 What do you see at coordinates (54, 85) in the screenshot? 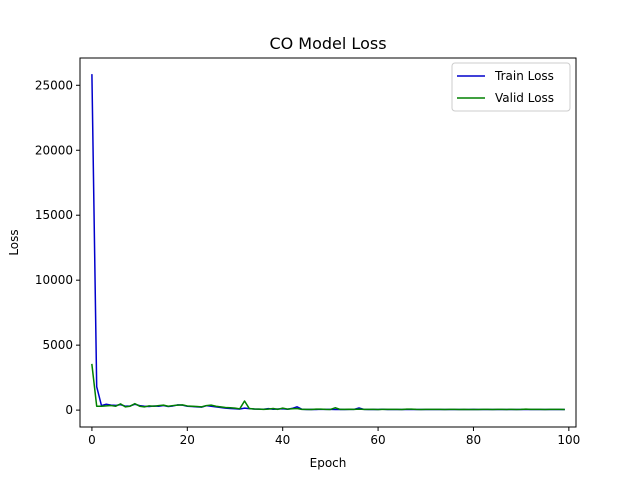
I see `y-tick-label: 25000` at bounding box center [54, 85].